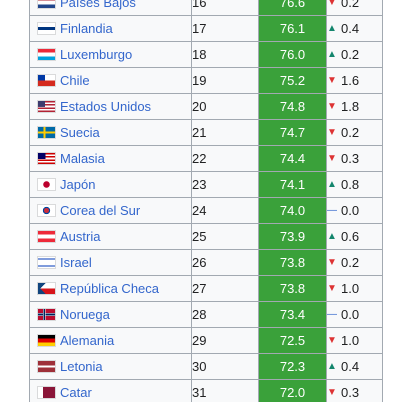 The image size is (402, 402). What do you see at coordinates (76, 262) in the screenshot?
I see `country-link: Israel` at bounding box center [76, 262].